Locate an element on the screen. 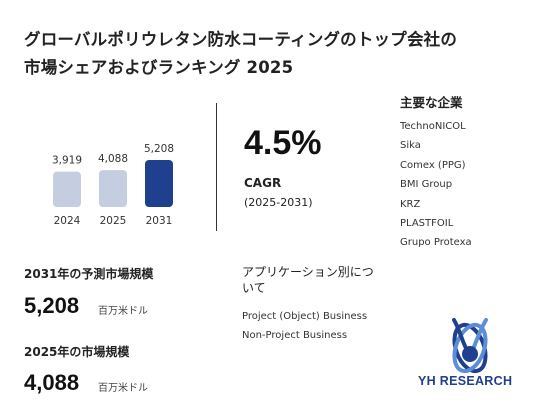 The image size is (560, 408). company-item: Sika is located at coordinates (410, 146).